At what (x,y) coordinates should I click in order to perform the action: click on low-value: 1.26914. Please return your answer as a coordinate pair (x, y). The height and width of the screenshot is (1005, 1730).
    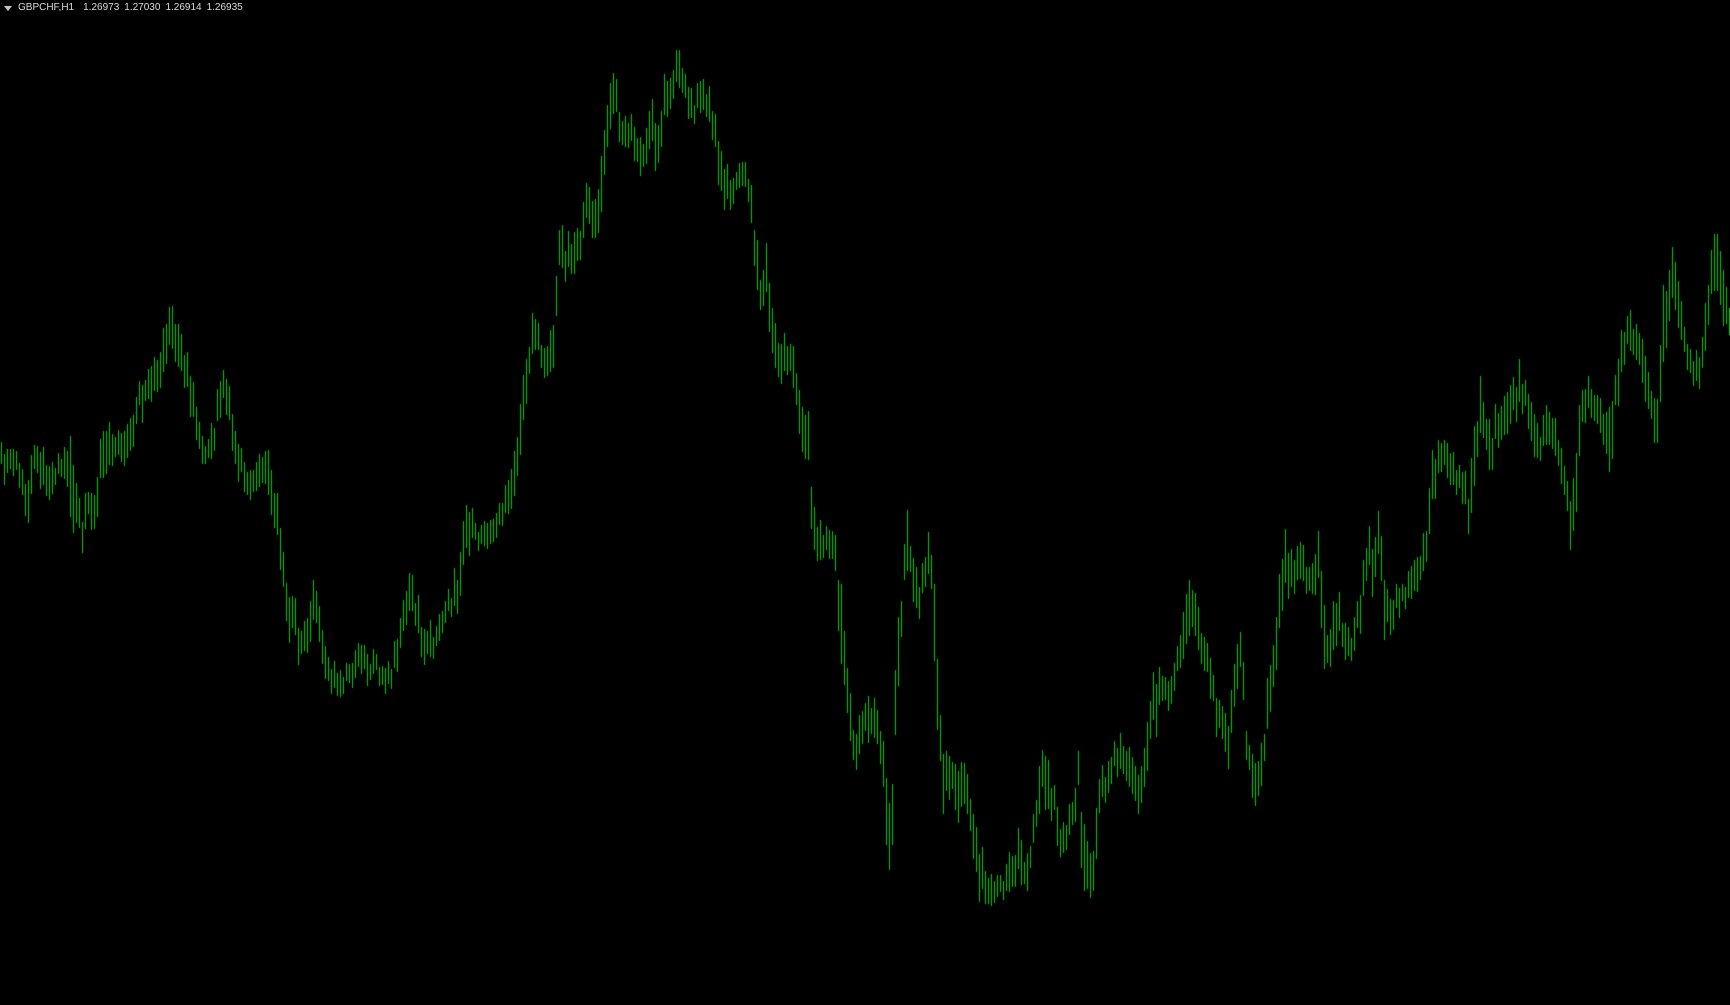
    Looking at the image, I should click on (183, 7).